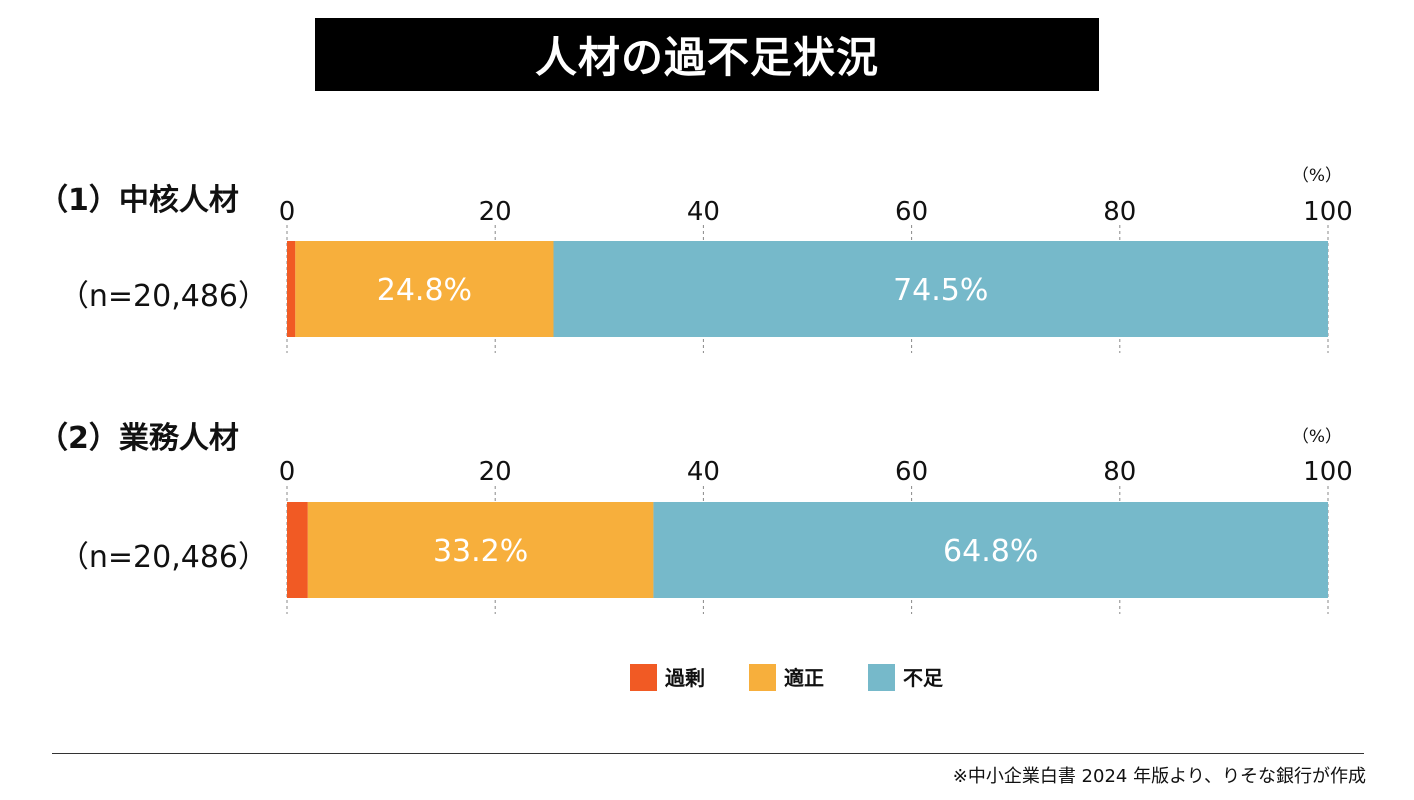 The image size is (1414, 800). What do you see at coordinates (911, 472) in the screenshot?
I see `chart2-tick-label-60: 60` at bounding box center [911, 472].